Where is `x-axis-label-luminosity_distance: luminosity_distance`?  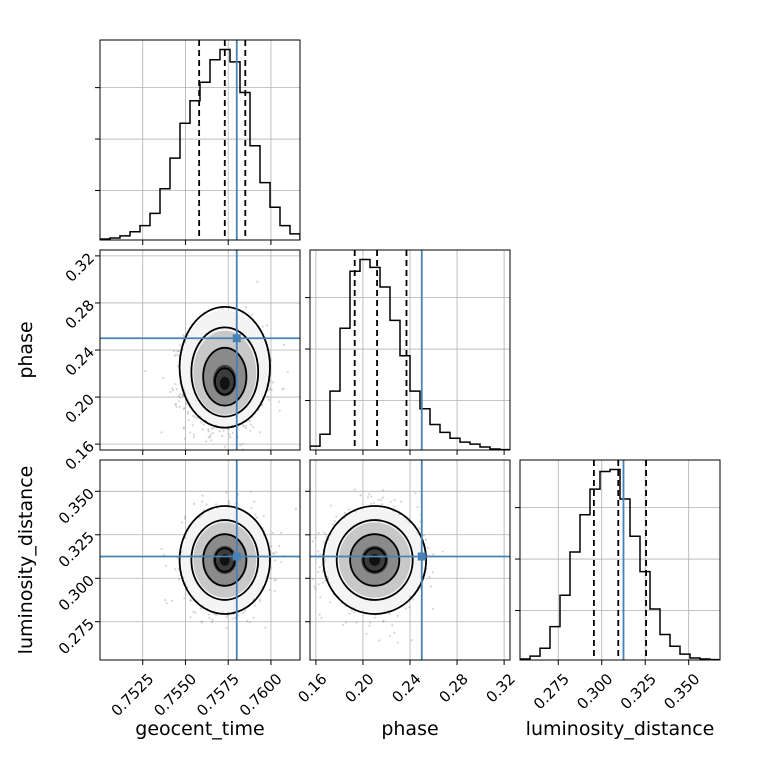 x-axis-label-luminosity_distance: luminosity_distance is located at coordinates (620, 729).